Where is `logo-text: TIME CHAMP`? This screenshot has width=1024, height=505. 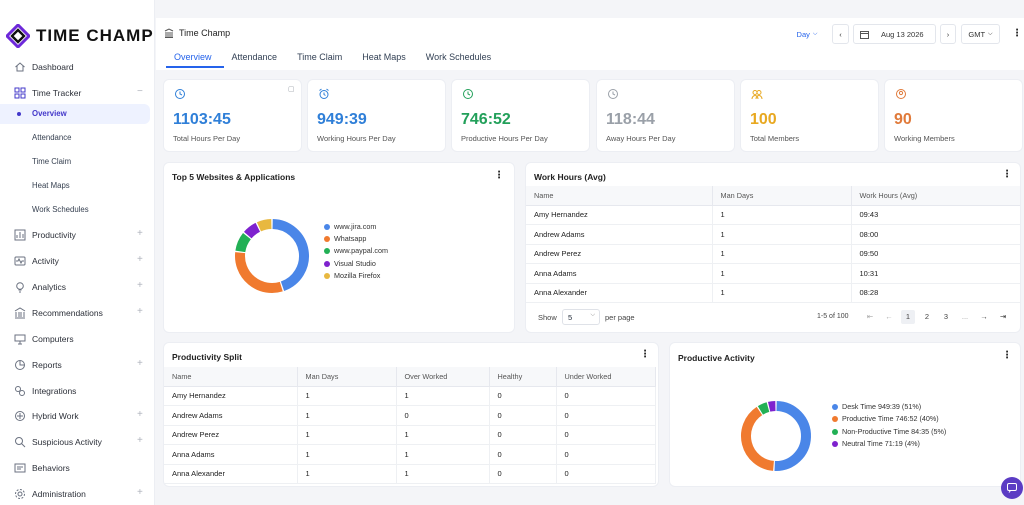
logo-text: TIME CHAMP is located at coordinates (95, 35).